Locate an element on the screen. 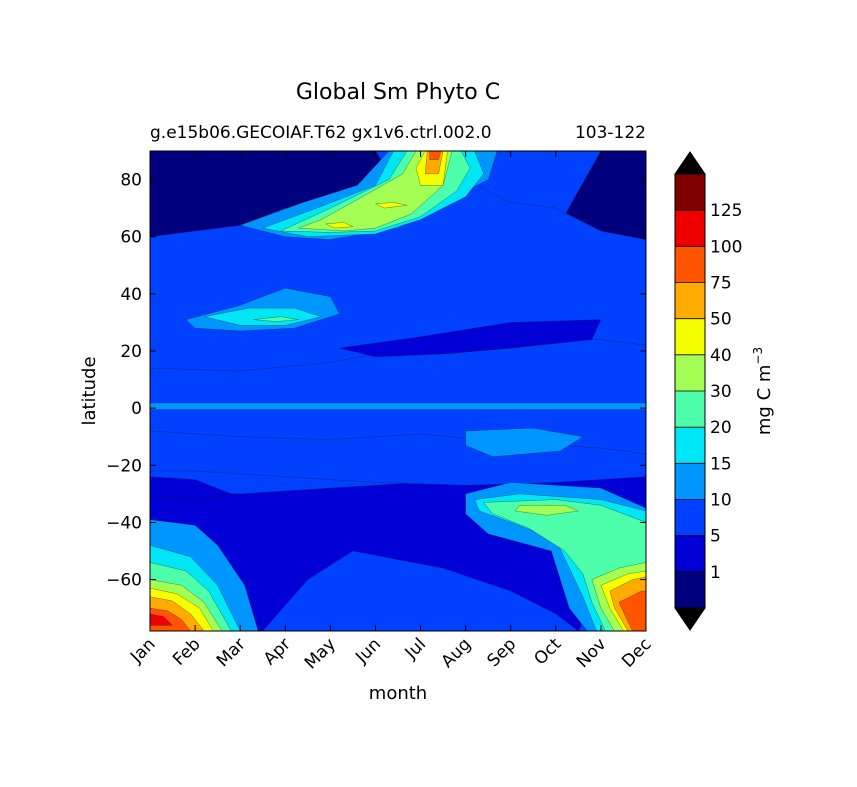  colorbar-tick-label: 125 is located at coordinates (726, 211).